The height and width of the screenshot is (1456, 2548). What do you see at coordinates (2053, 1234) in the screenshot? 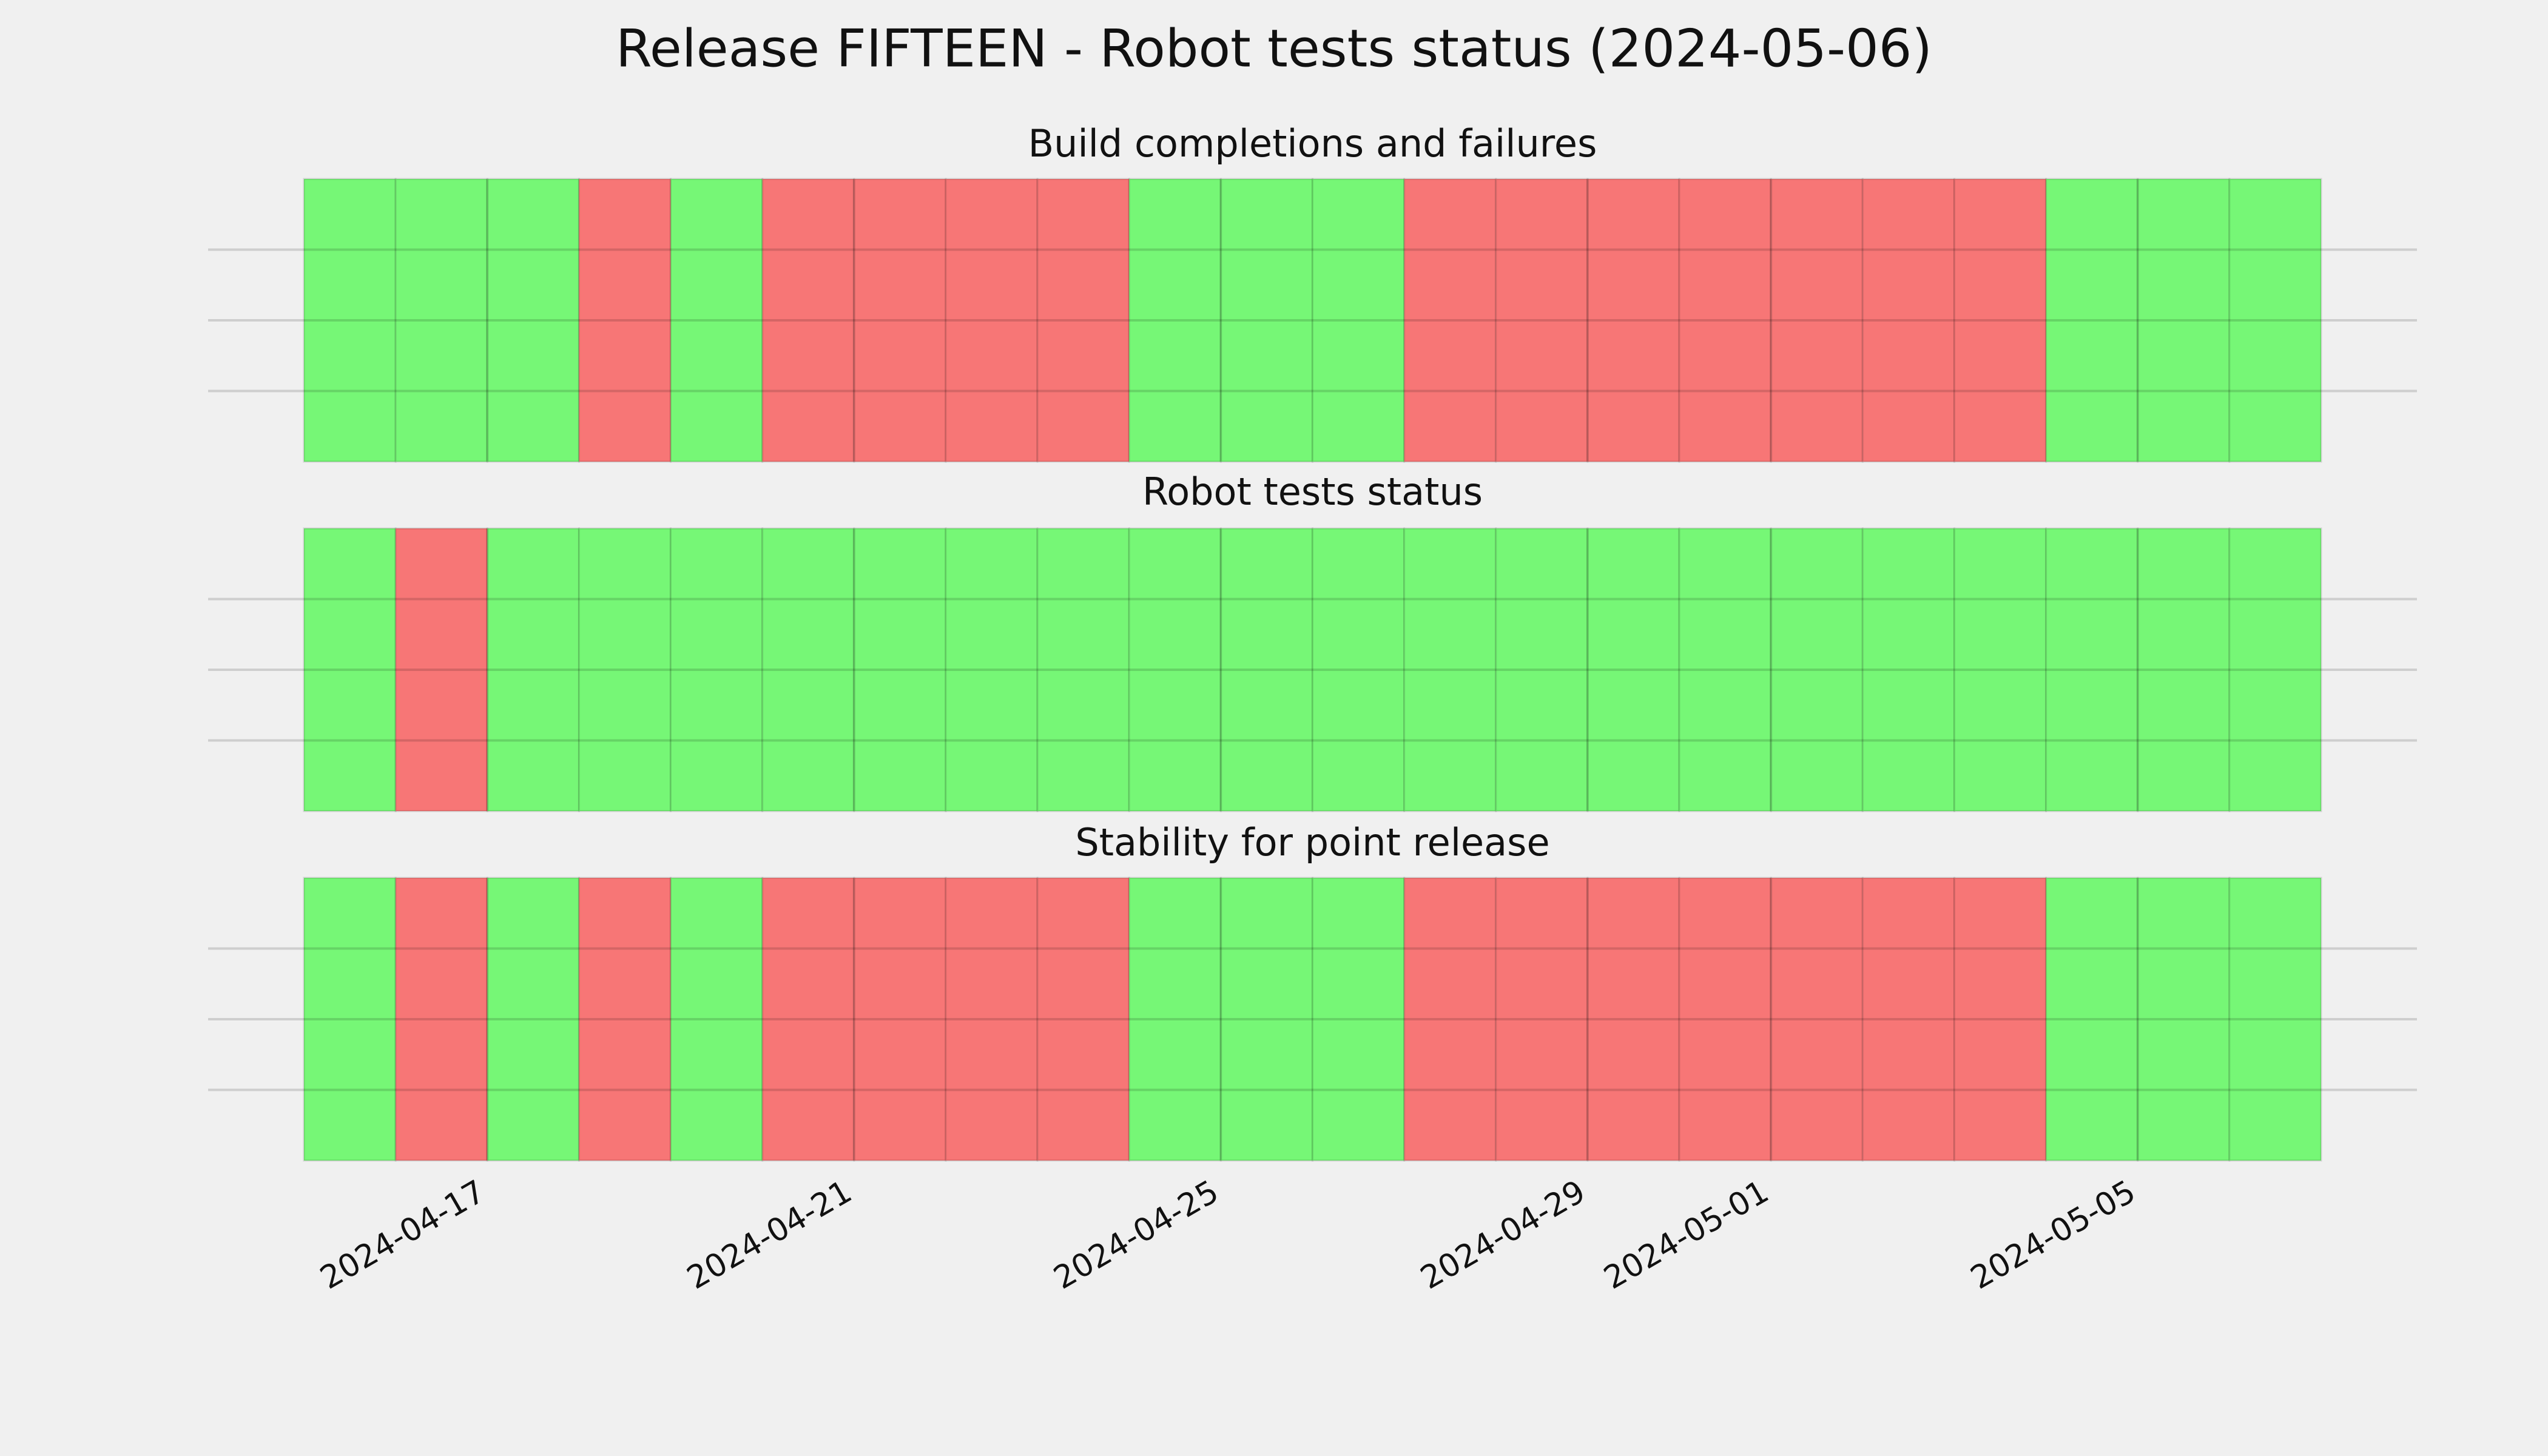
I see `x-tick-label: 2024-05-05` at bounding box center [2053, 1234].